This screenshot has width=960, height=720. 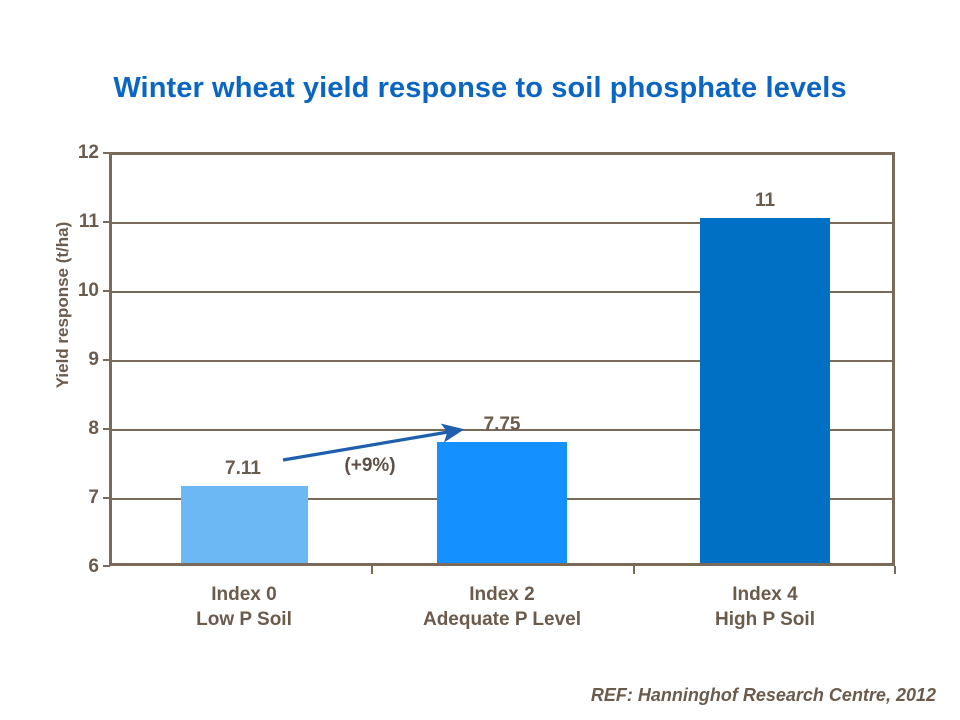 I want to click on bar-value-label-index-2: 7.75, so click(x=502, y=424).